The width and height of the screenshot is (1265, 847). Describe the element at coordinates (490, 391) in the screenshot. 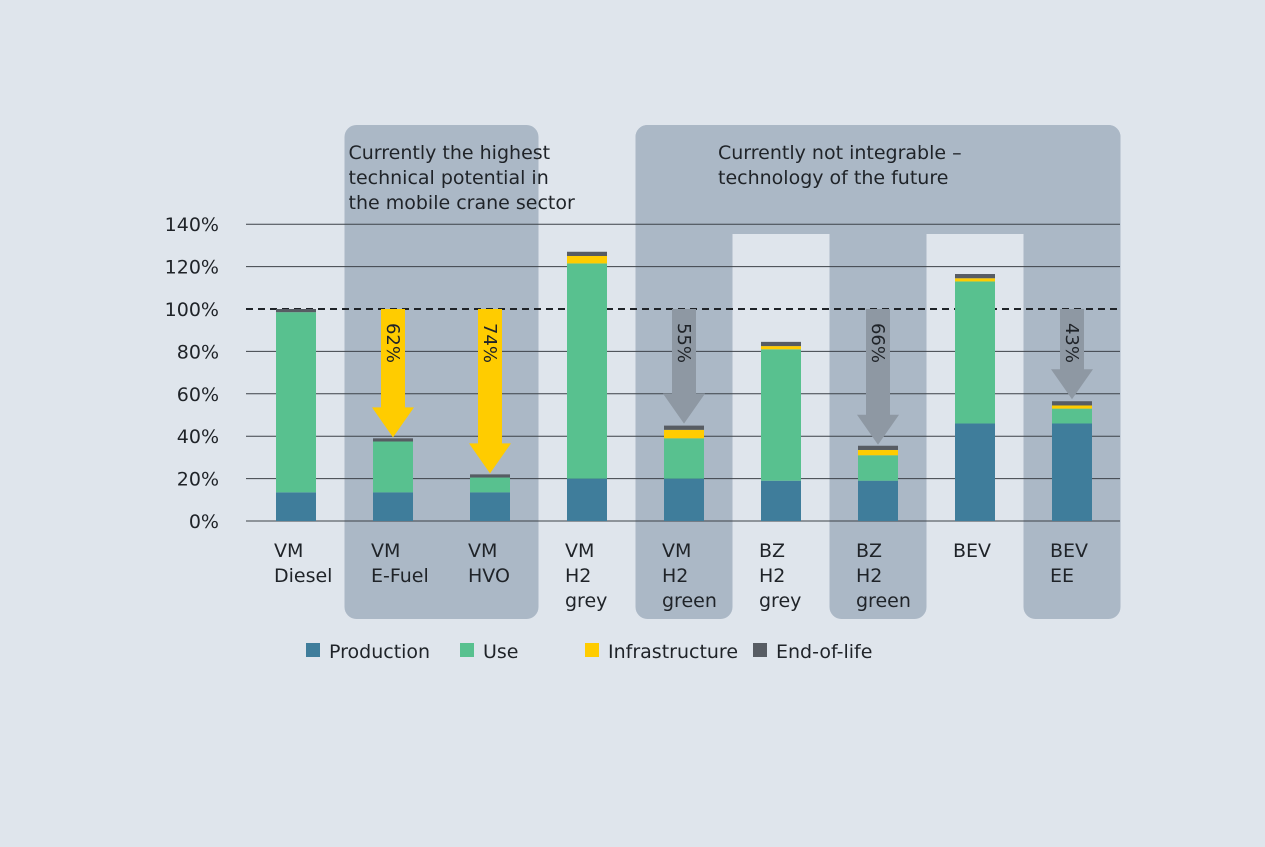

I see `reduction-arrow: 74%` at that location.